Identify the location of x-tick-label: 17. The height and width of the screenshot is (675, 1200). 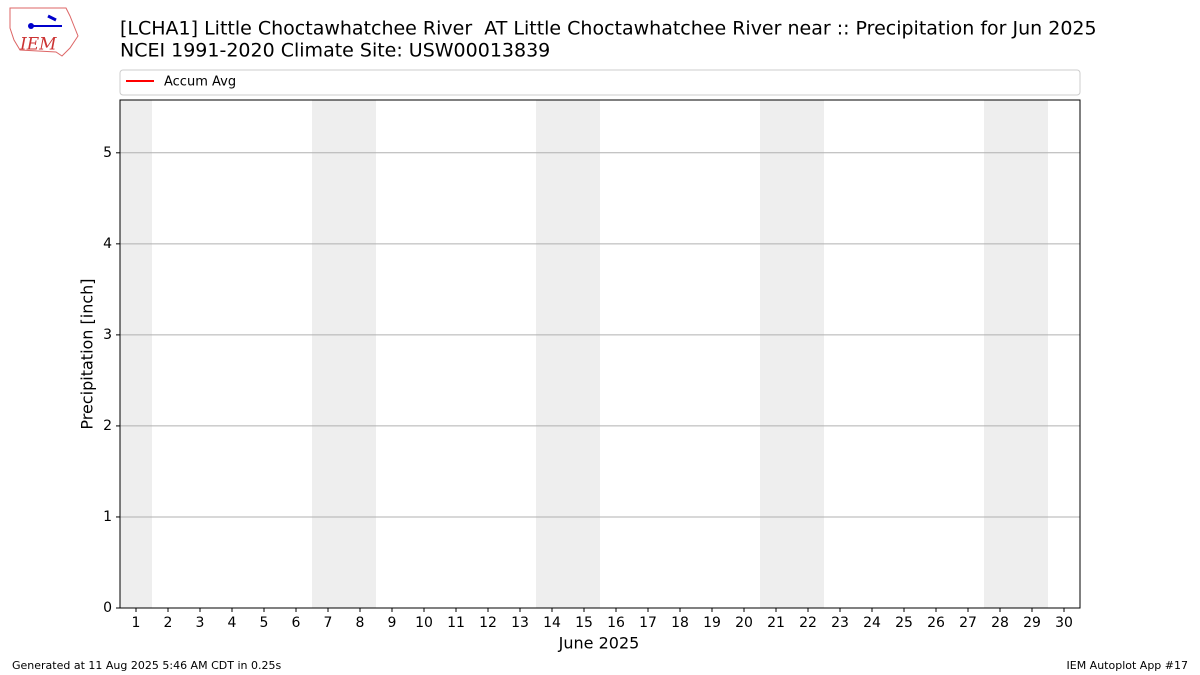
(648, 623).